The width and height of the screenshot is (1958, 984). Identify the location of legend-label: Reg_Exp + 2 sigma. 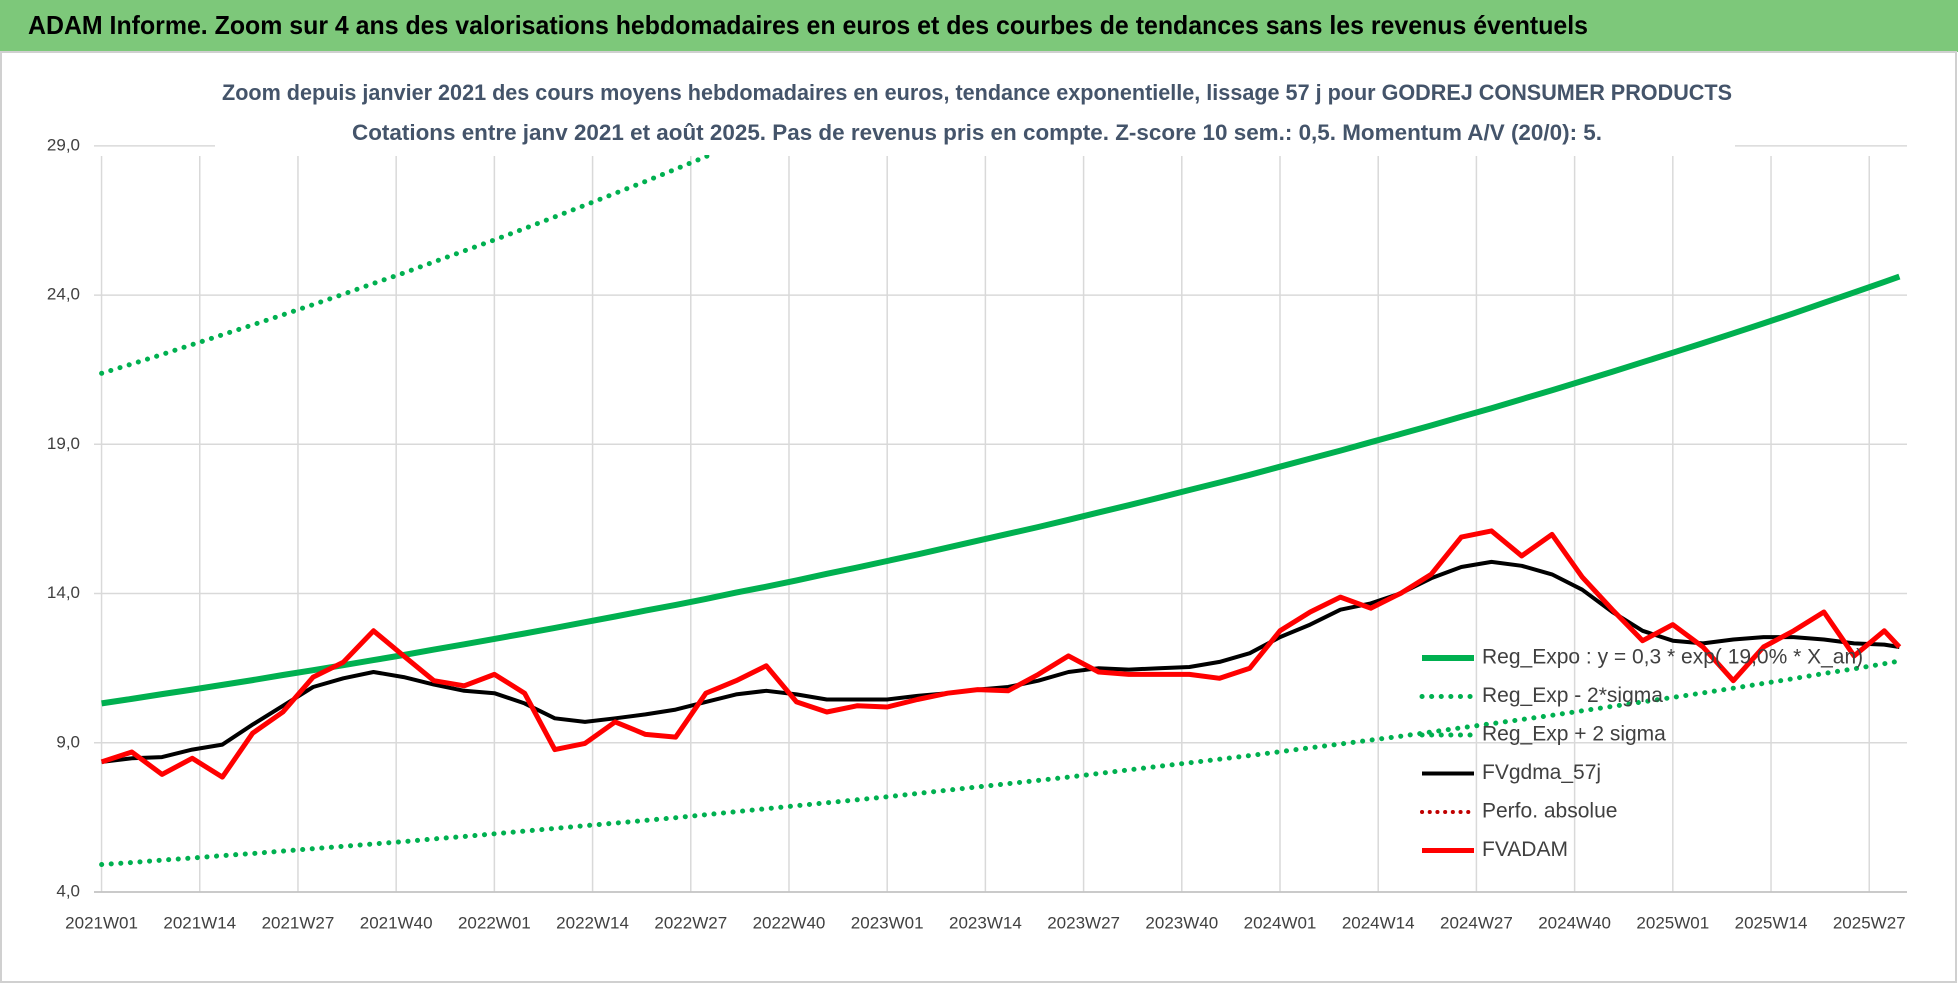
(1574, 734).